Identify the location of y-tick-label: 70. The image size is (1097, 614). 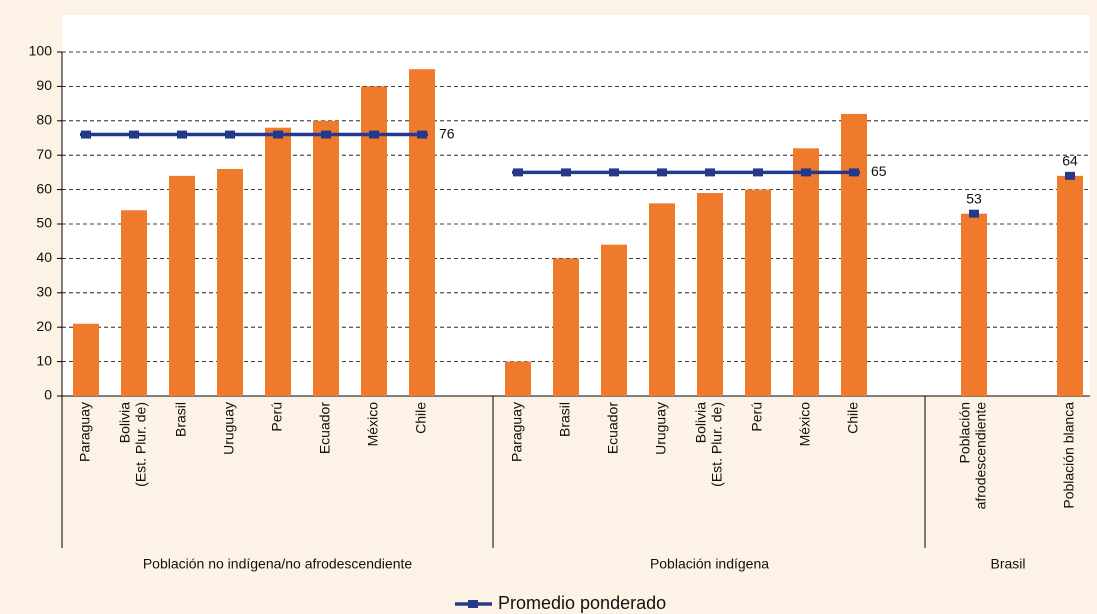
(44, 154).